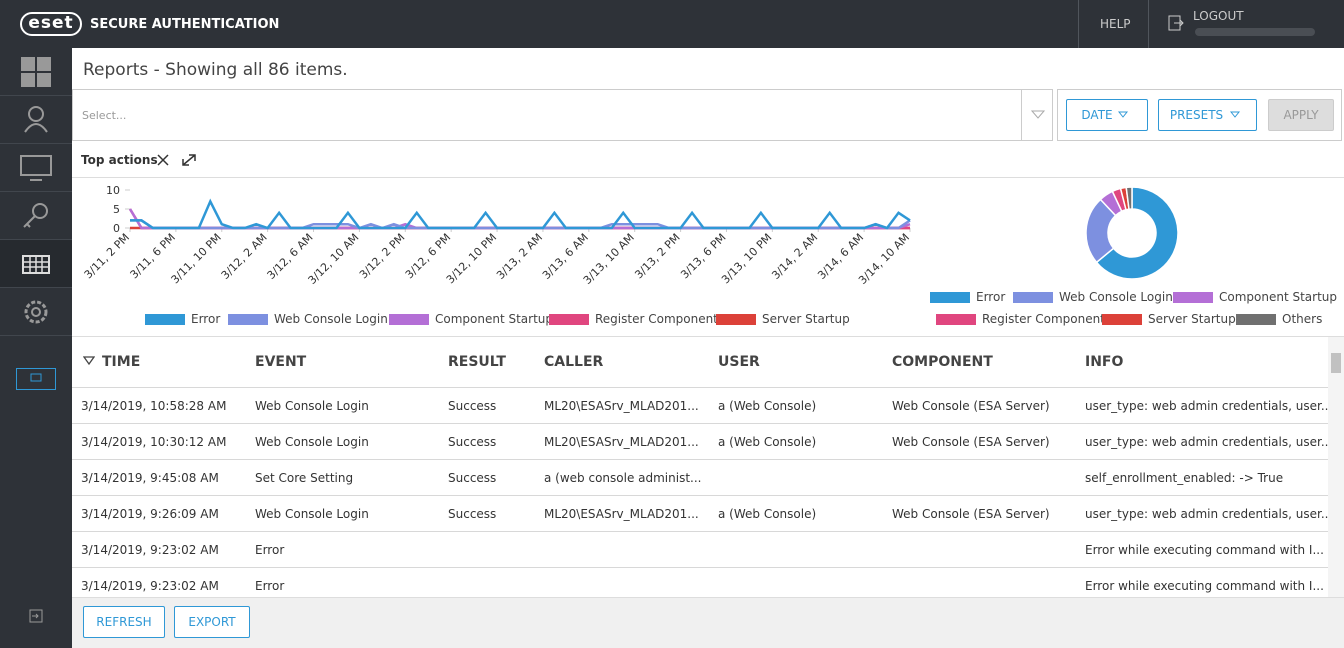  Describe the element at coordinates (163, 160) in the screenshot. I see `close-icon` at that location.